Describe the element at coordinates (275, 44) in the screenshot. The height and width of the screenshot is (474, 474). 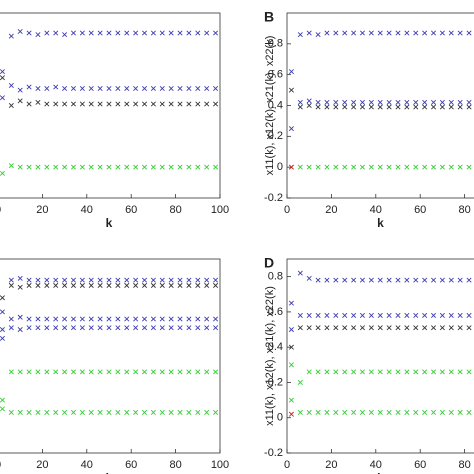
I see `y-tick-label: 0.8` at that location.